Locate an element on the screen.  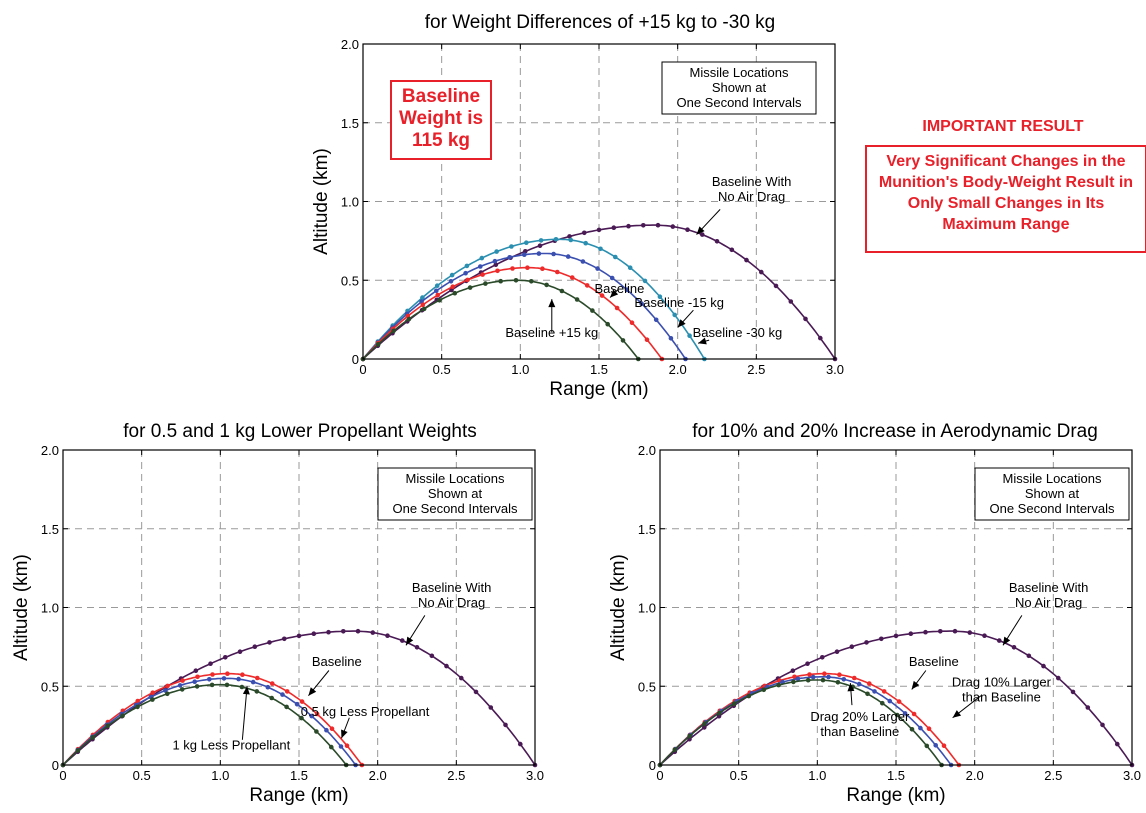
y-tick-label: 2.0 is located at coordinates (50, 450).